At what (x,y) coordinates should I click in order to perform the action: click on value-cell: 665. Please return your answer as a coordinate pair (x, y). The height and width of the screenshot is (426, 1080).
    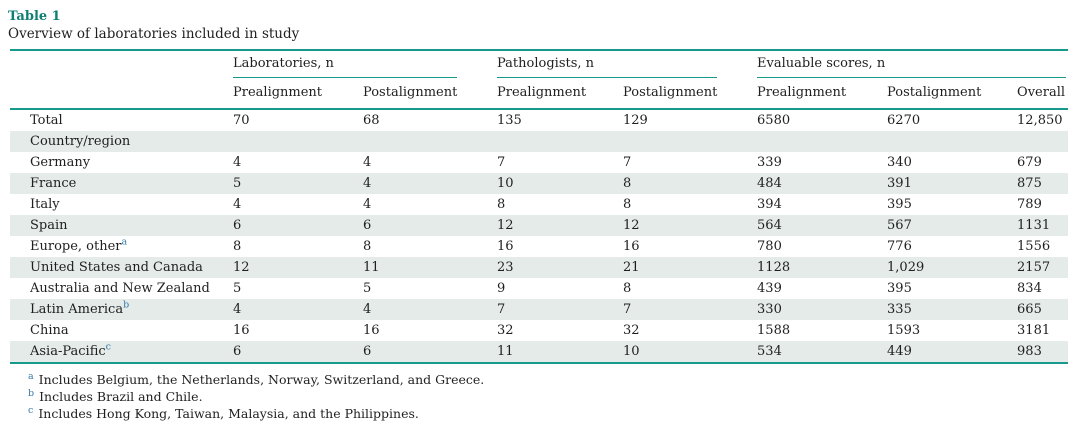
    Looking at the image, I should click on (1029, 309).